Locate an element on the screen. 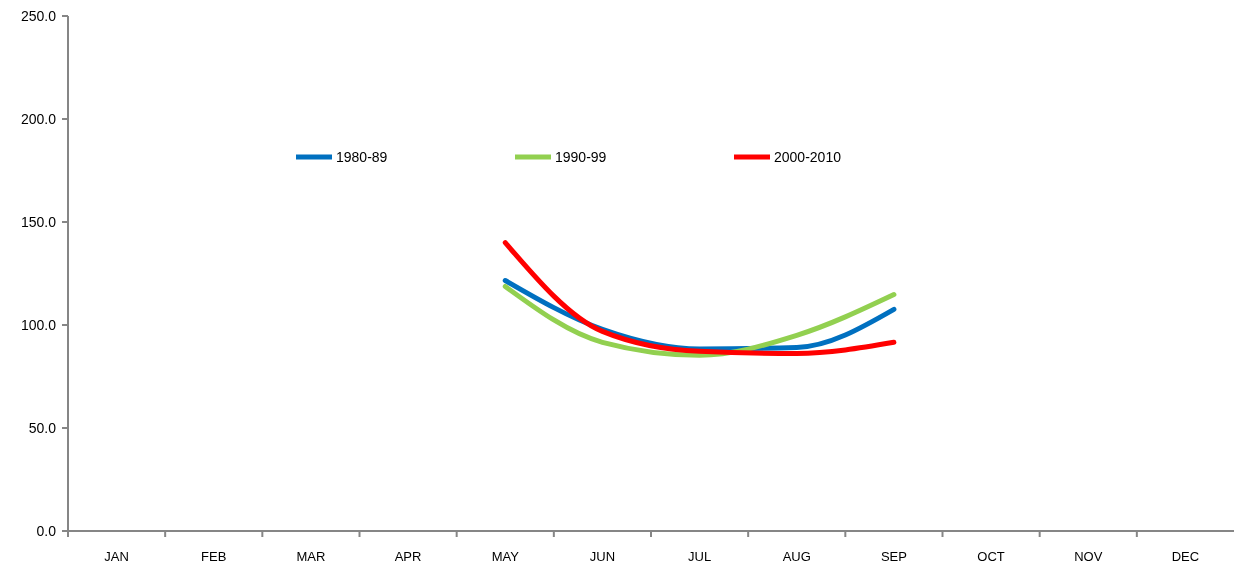  y-tick-label: 100.0 is located at coordinates (38, 324).